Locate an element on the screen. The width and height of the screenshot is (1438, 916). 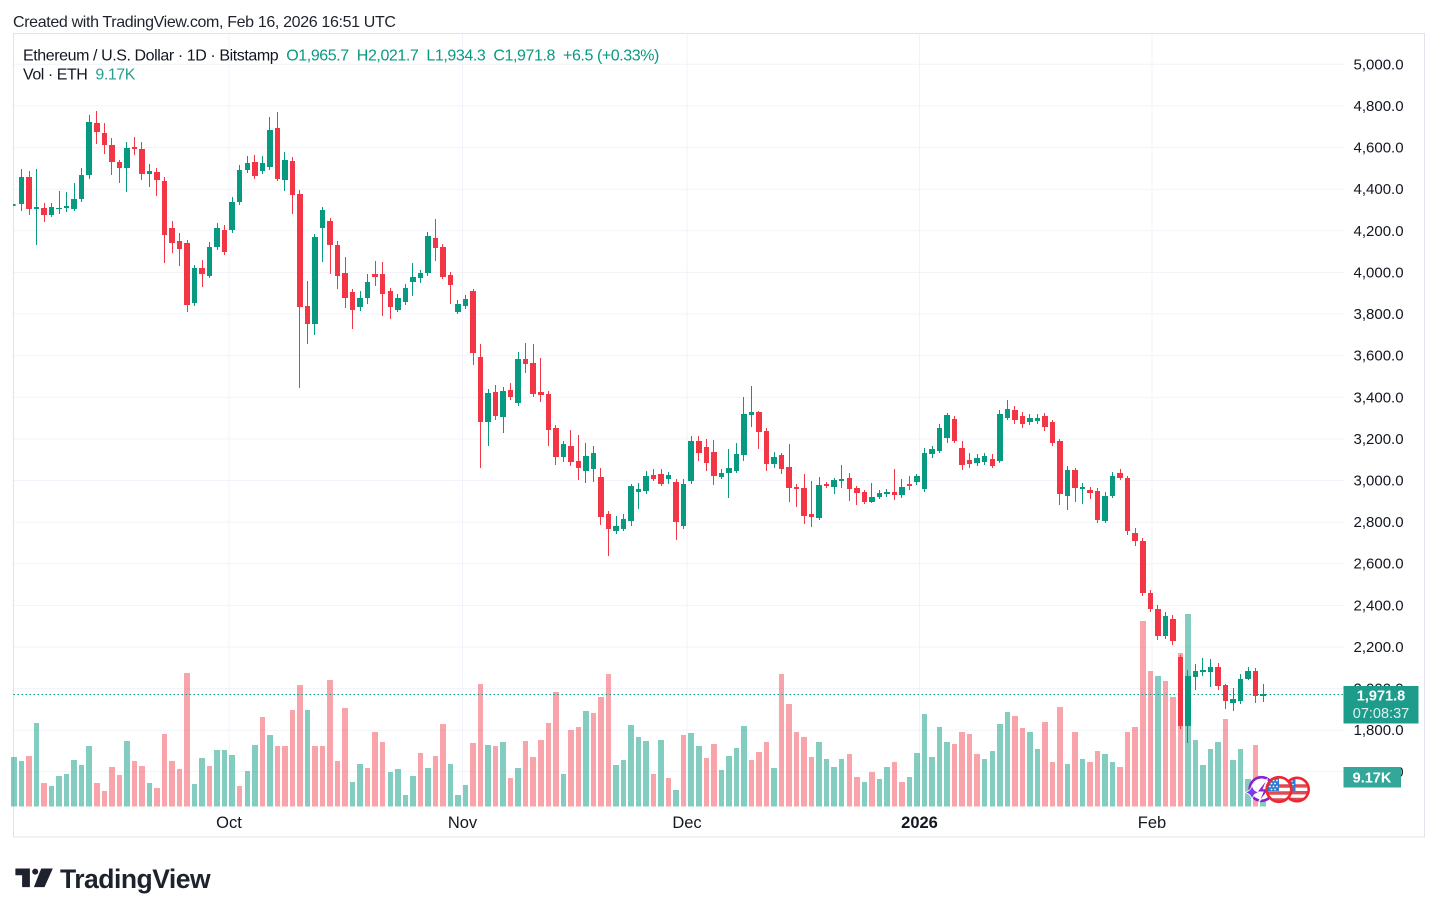
svg-text: 4,600.0 is located at coordinates (1379, 148).